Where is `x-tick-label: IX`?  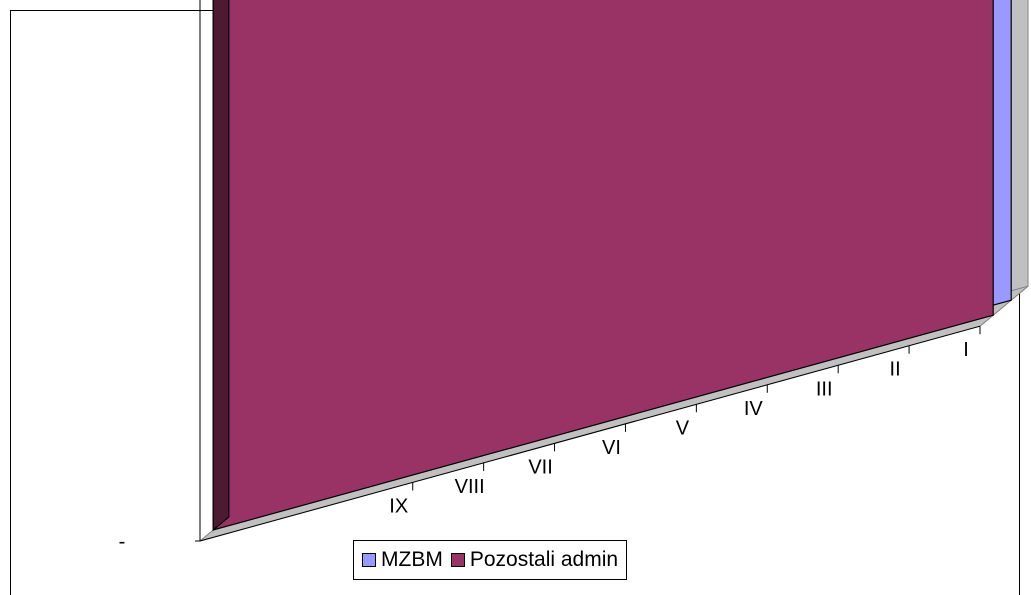 x-tick-label: IX is located at coordinates (398, 506).